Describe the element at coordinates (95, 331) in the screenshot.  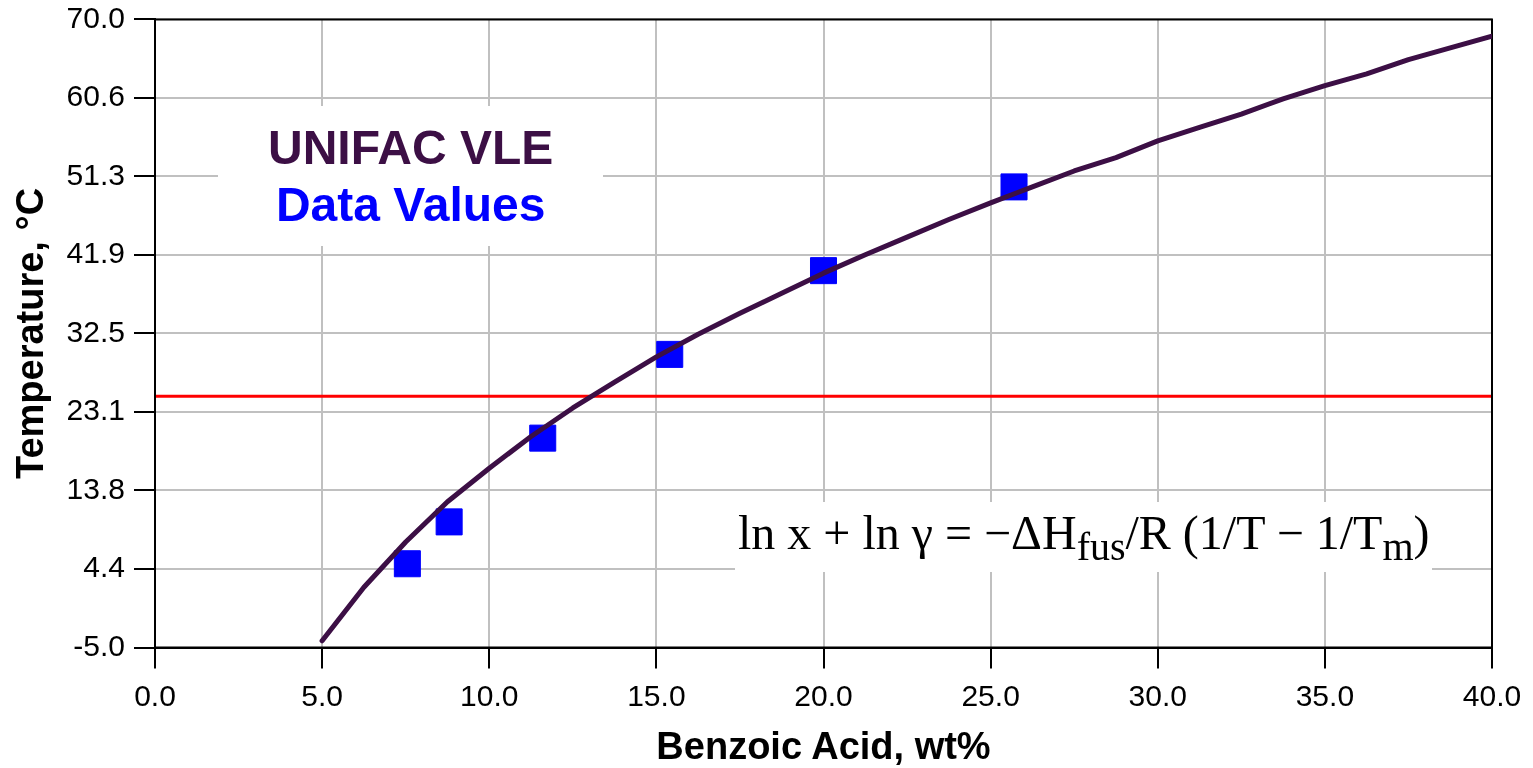
I see `y-tick-label: 32.5` at that location.